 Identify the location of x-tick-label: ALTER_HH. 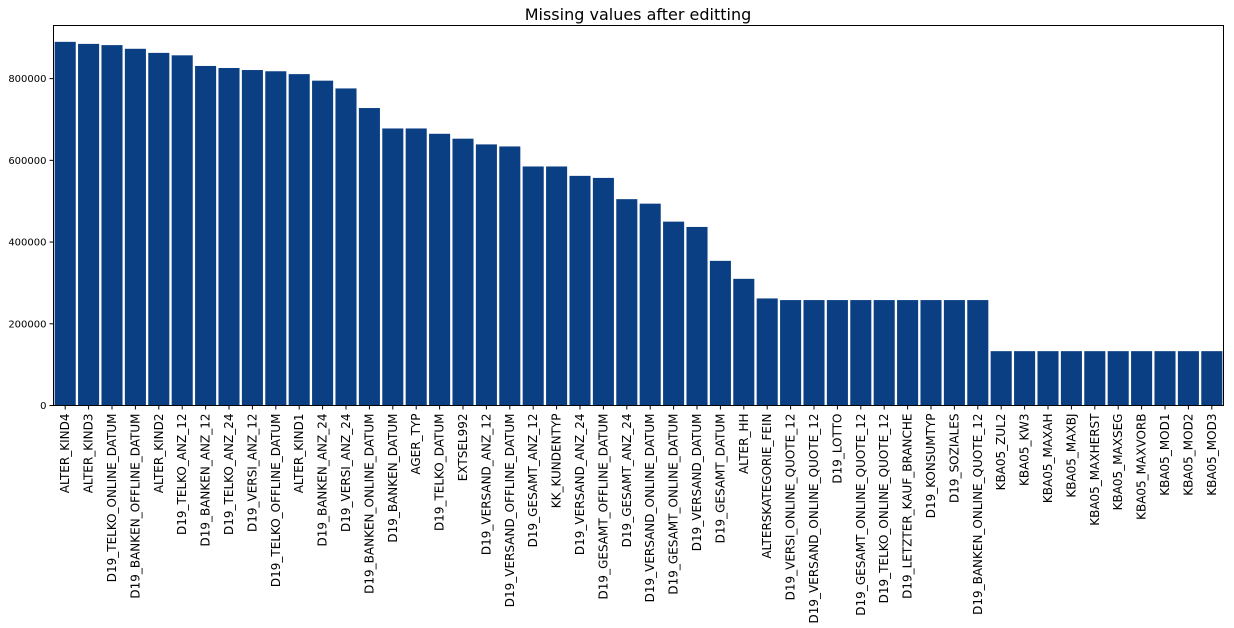
(744, 444).